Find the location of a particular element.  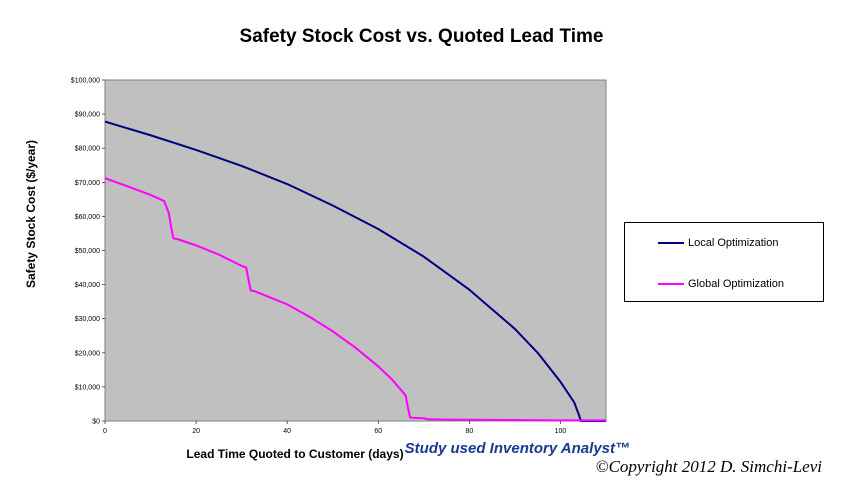

y-tick-label: $20,000 is located at coordinates (87, 353).